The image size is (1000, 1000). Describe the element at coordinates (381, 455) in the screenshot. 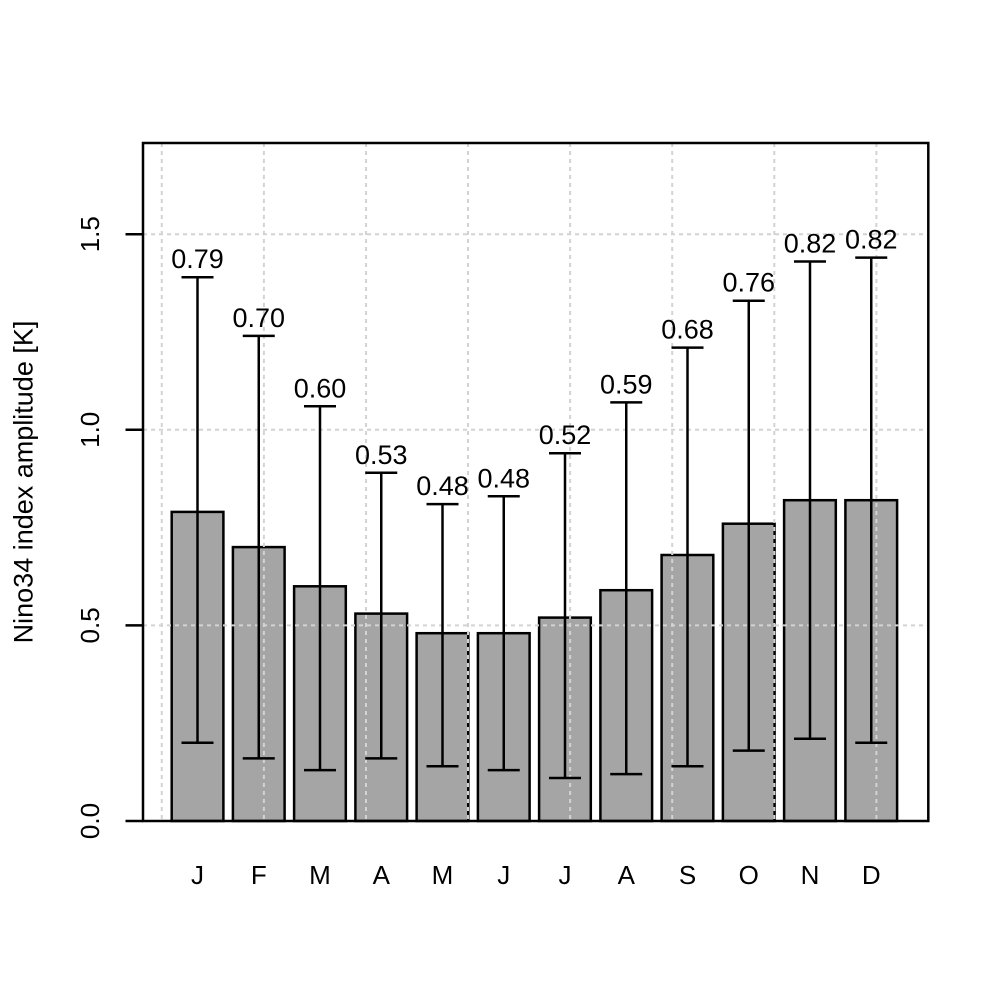

I see `bar-value-label: 0.53` at that location.